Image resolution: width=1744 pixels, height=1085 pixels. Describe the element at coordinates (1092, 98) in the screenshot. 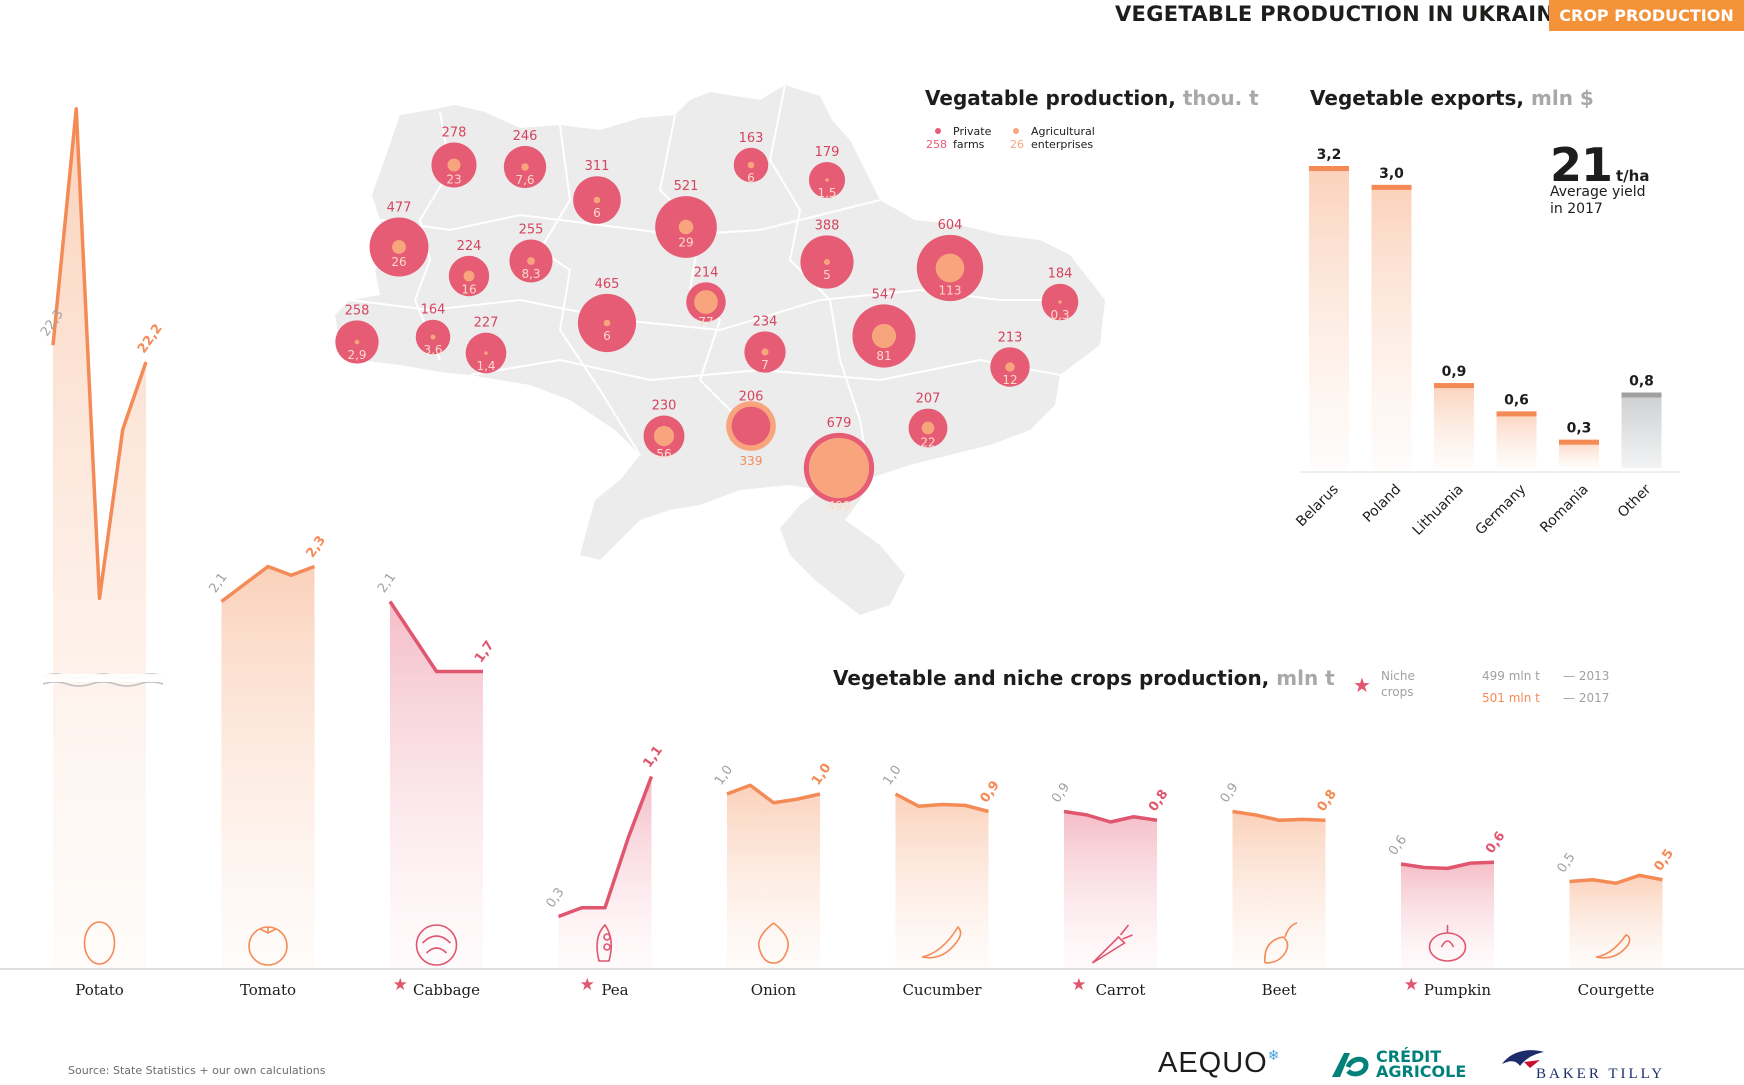

I see `map-section-title: Vegatable production, thou. t` at that location.